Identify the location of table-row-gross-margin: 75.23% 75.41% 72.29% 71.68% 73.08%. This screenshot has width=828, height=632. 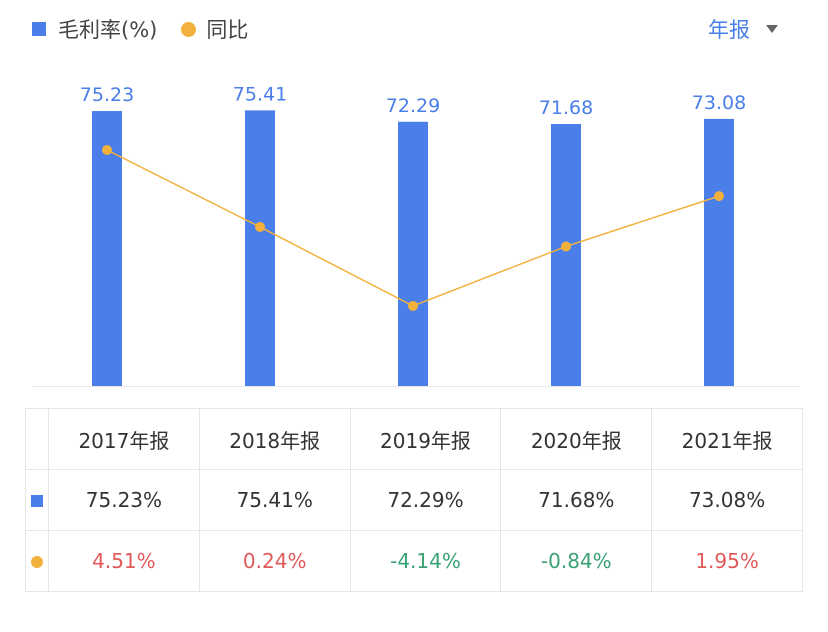
(414, 500).